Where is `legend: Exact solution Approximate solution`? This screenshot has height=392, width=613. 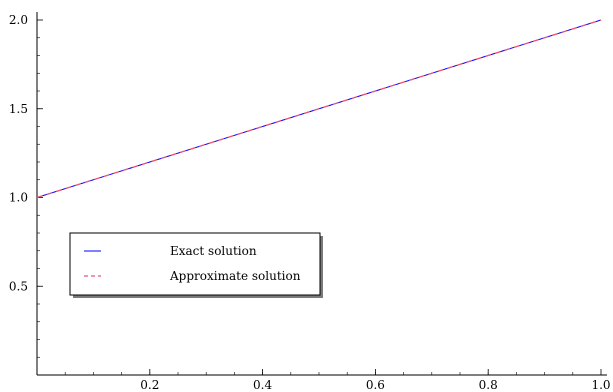
legend: Exact solution Approximate solution is located at coordinates (196, 265).